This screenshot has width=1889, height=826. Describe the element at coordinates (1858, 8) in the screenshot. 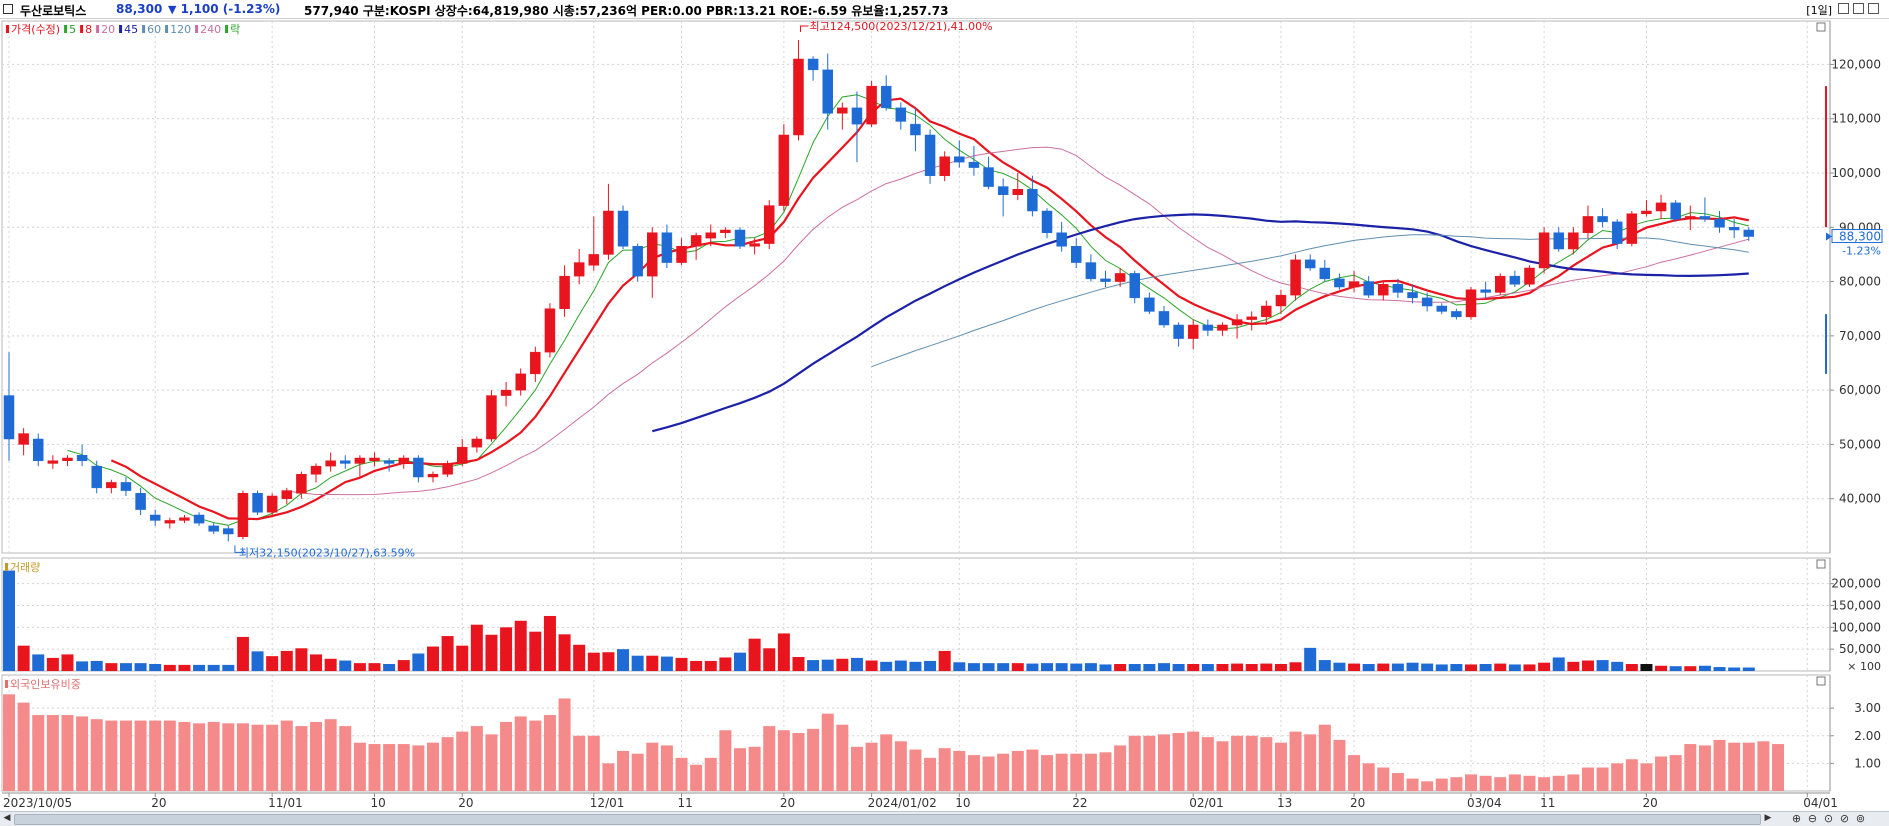

I see `restore-icon` at that location.